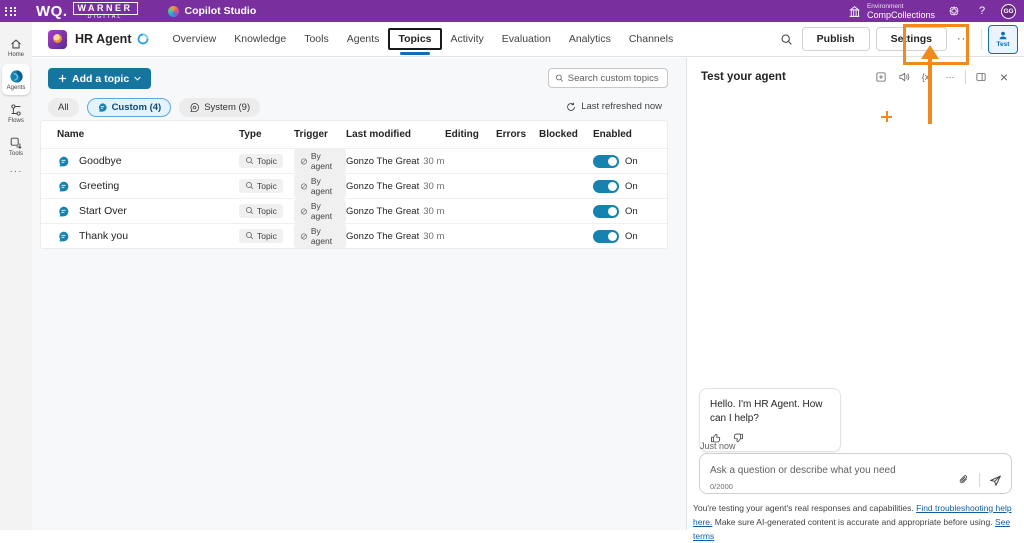 This screenshot has width=1024, height=543. What do you see at coordinates (614, 78) in the screenshot?
I see `topics-search-input` at bounding box center [614, 78].